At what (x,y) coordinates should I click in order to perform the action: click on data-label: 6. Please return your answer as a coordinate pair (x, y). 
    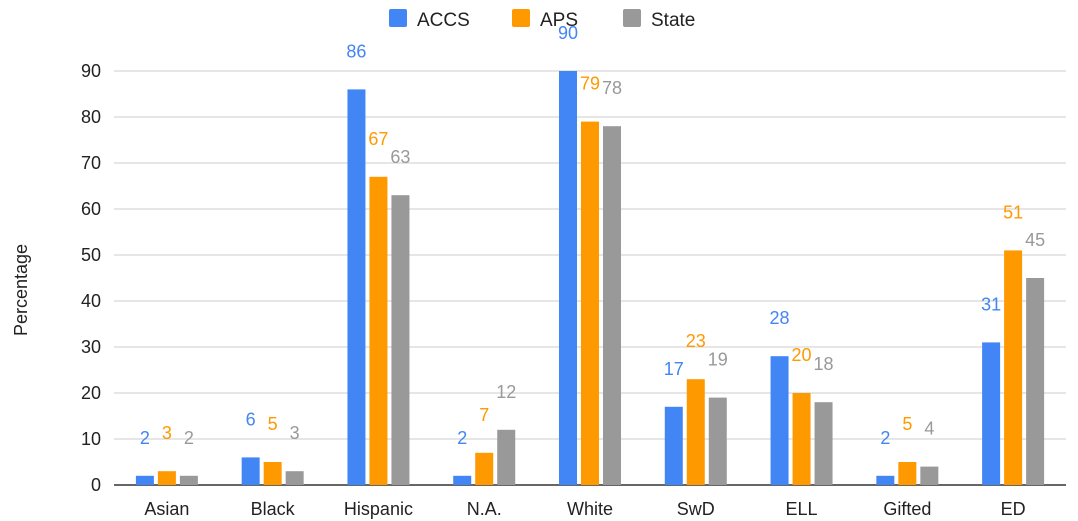
    Looking at the image, I should click on (251, 419).